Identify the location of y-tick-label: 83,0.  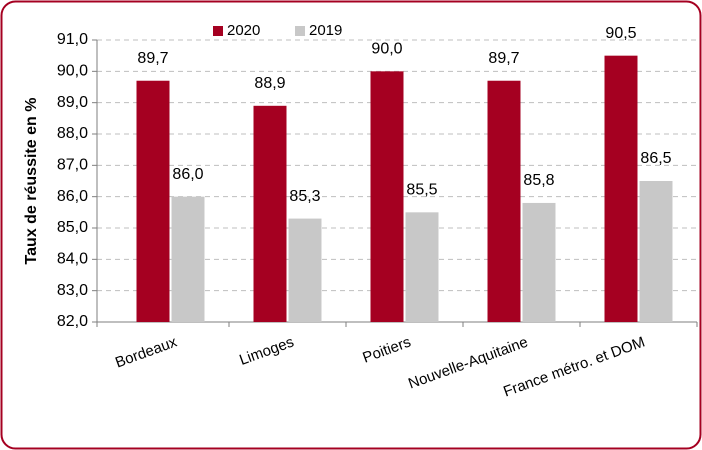
(72, 290).